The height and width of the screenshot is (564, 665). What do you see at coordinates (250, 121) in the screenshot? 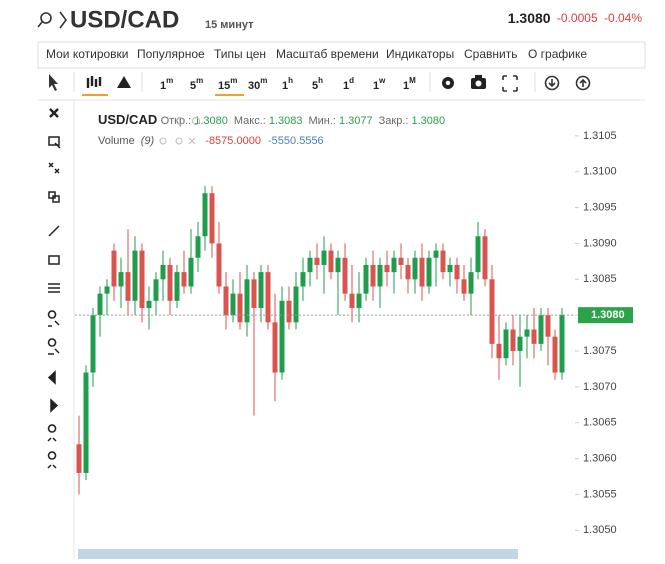
I see `legend-label: Макс.:` at bounding box center [250, 121].